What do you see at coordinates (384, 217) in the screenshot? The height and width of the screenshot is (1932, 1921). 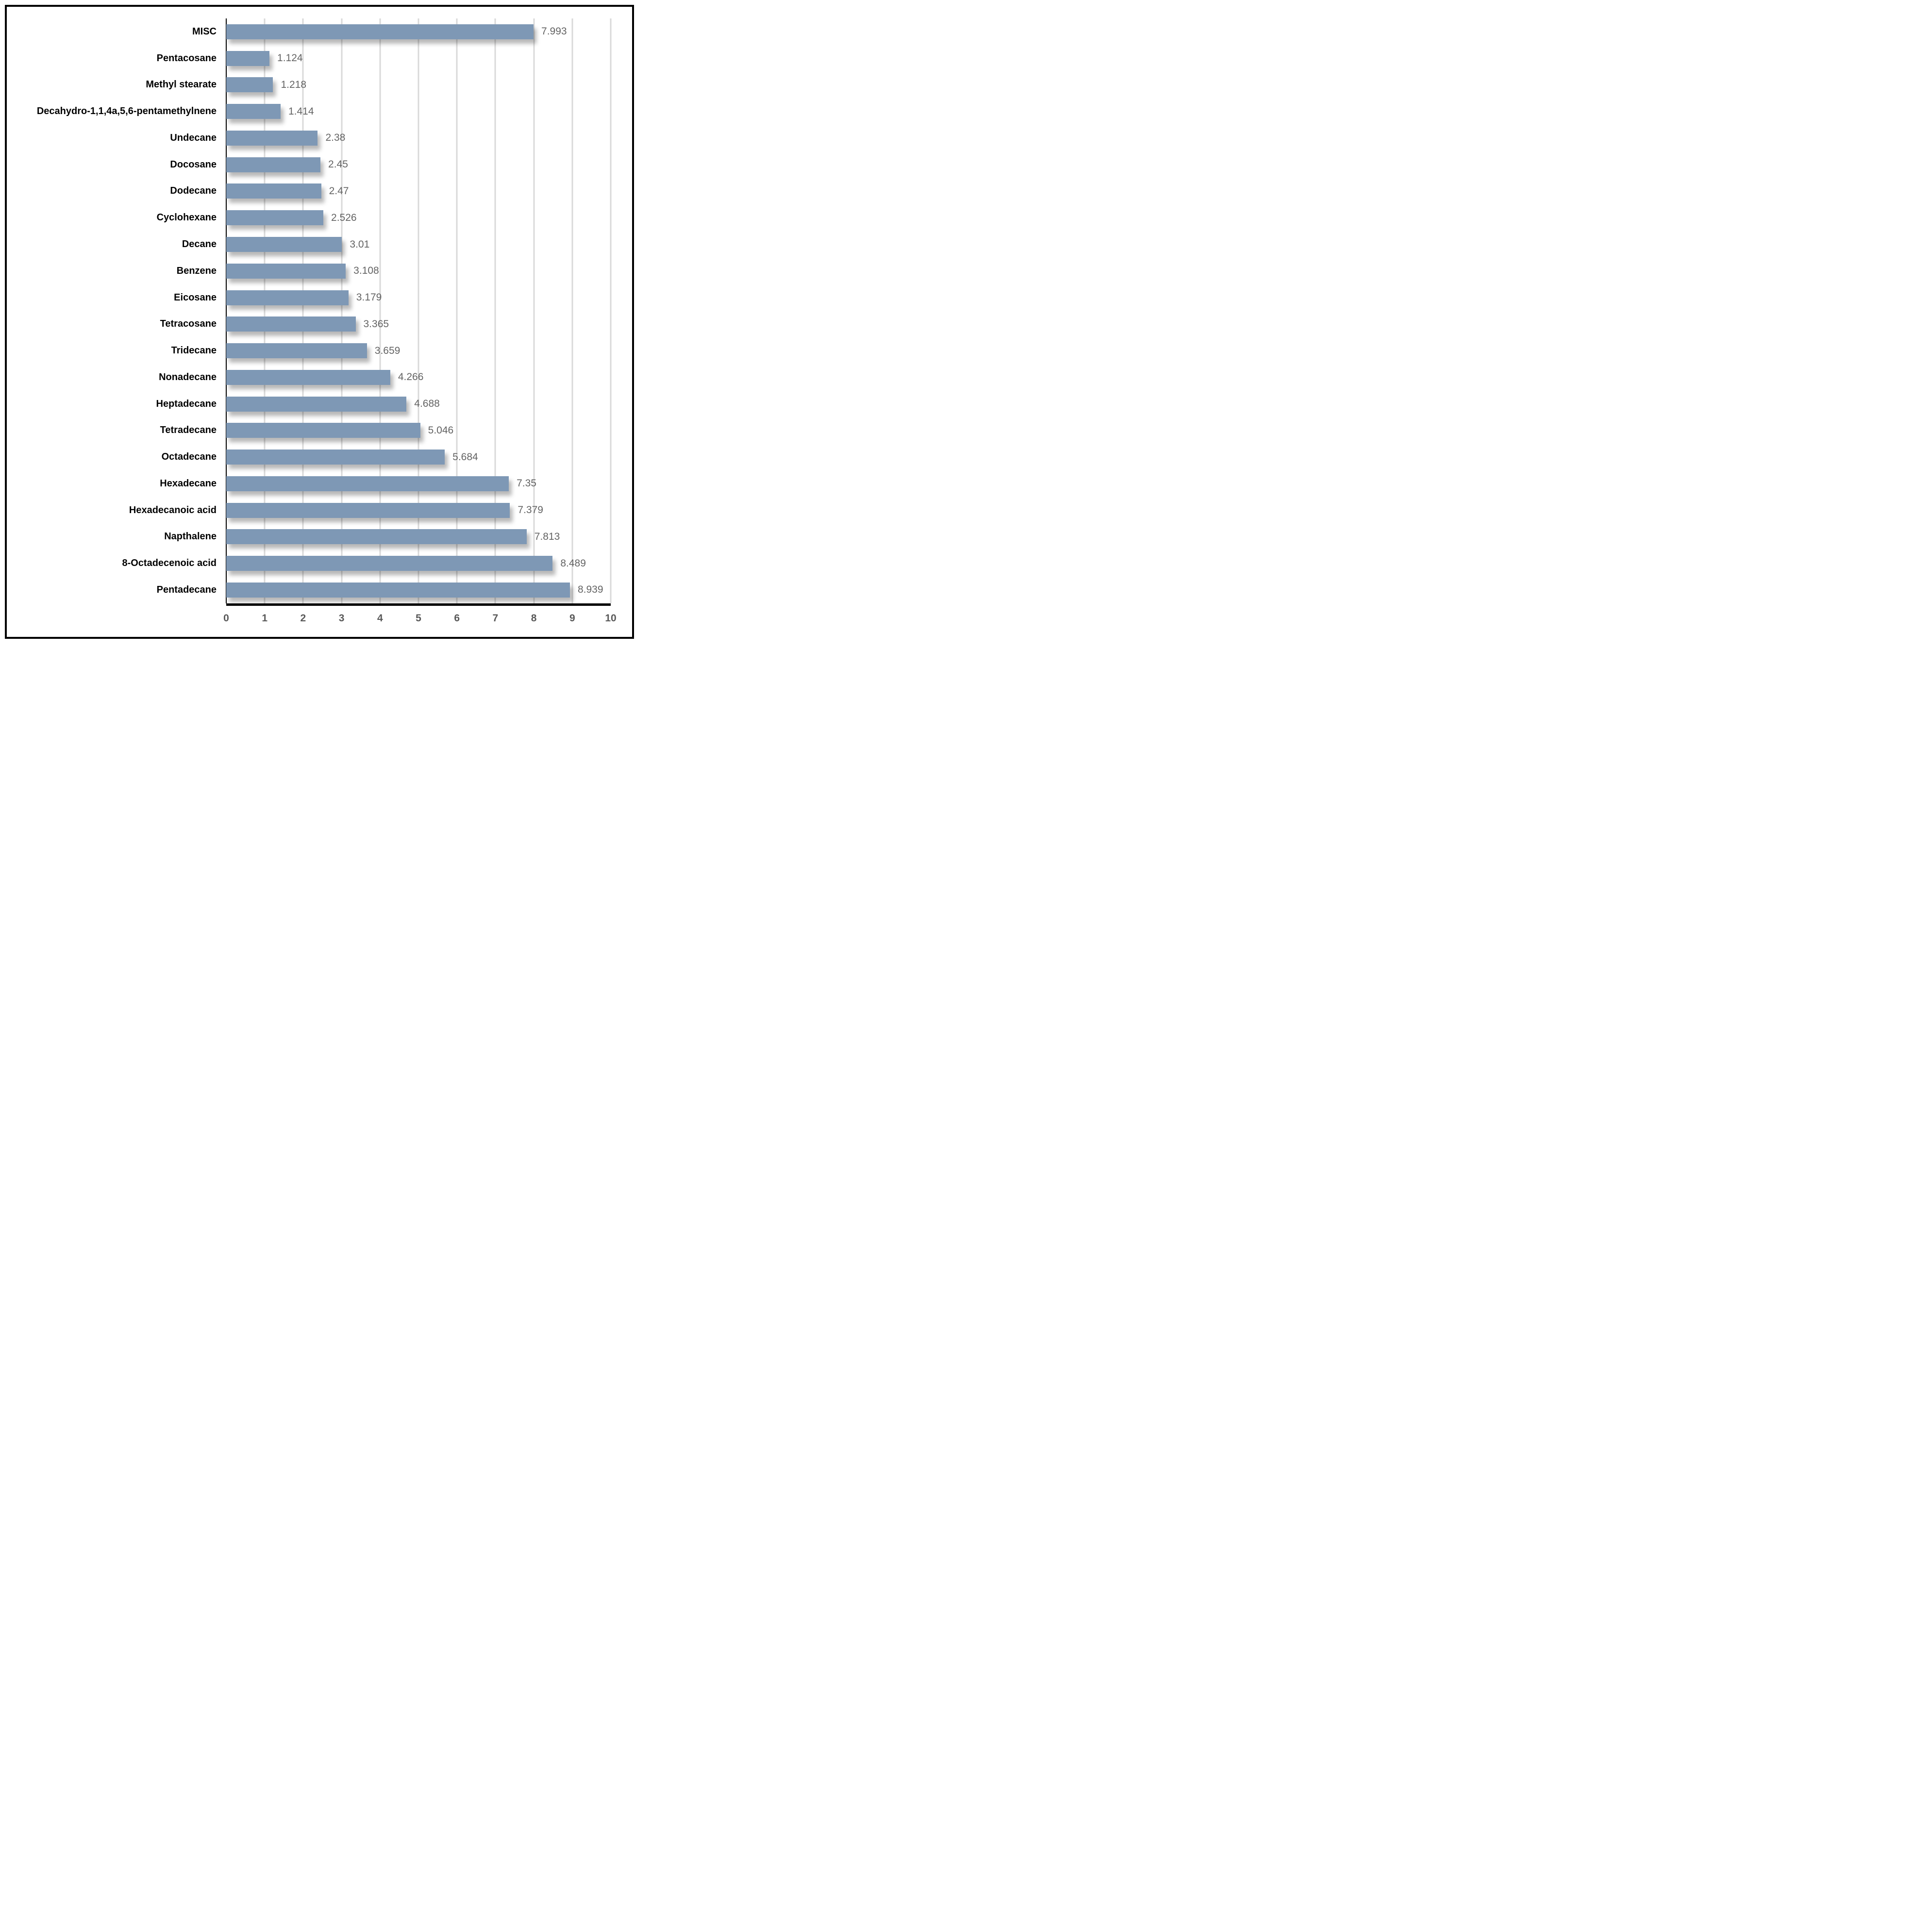 I see `bar-row: Cyclohexane 2.526` at bounding box center [384, 217].